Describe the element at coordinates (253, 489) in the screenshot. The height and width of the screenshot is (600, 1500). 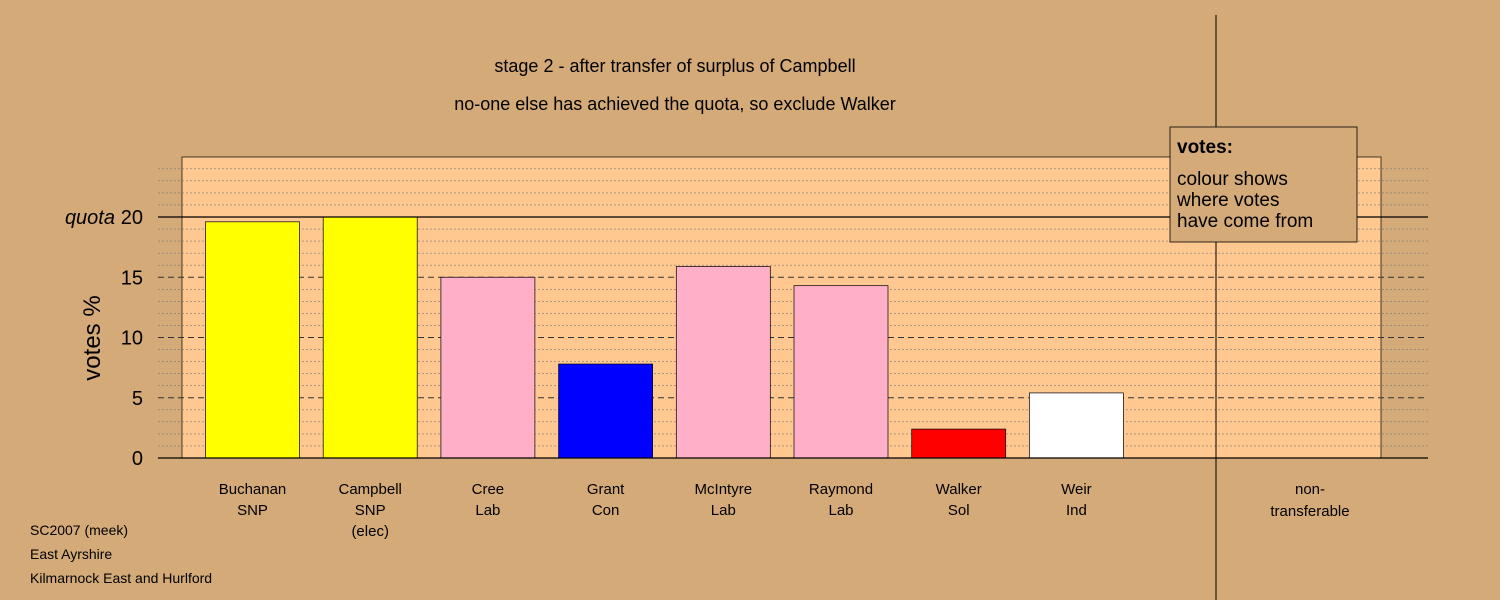
I see `x-label-buchanan-0: Buchanan` at that location.